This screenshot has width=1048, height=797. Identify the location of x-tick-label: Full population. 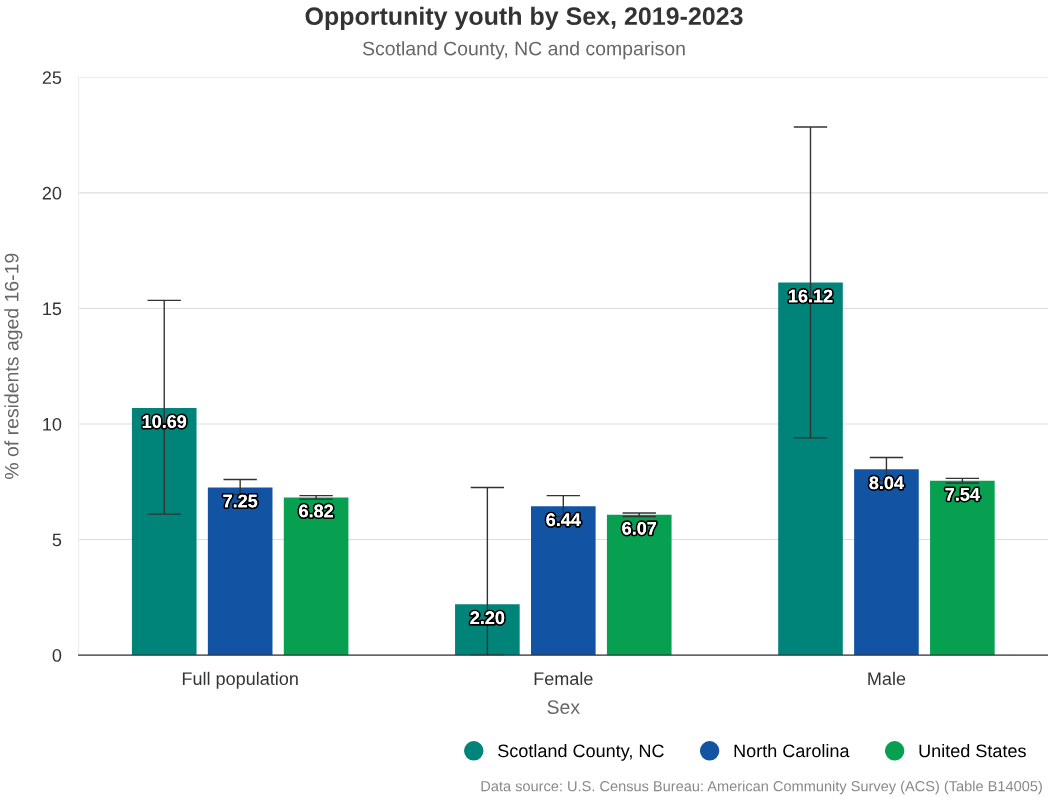
(240, 680).